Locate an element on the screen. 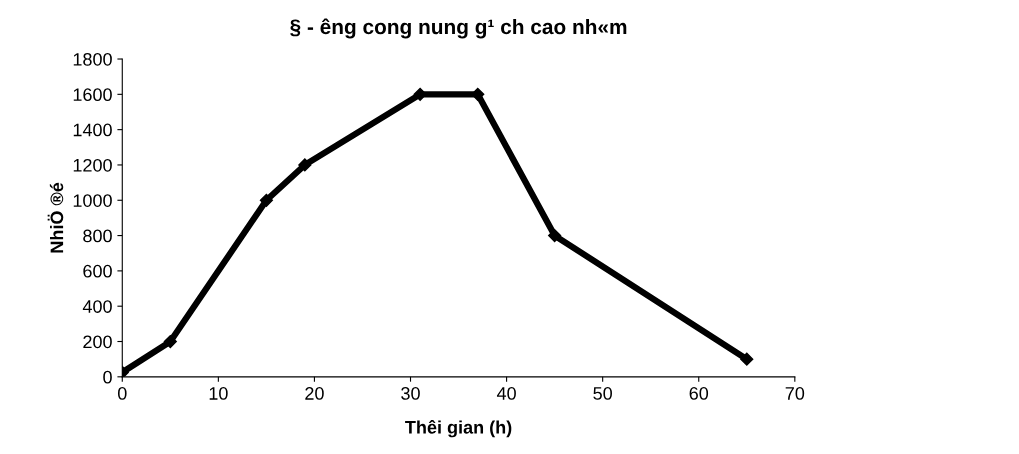 The height and width of the screenshot is (454, 1019). y-tick-label: 400 is located at coordinates (97, 306).